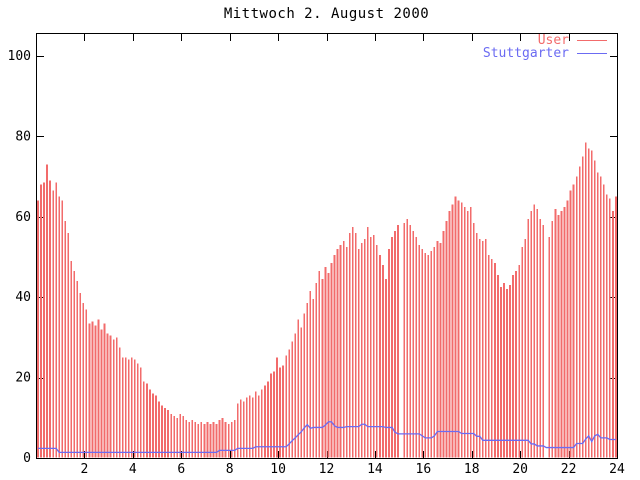 The width and height of the screenshot is (640, 480). What do you see at coordinates (592, 40) in the screenshot?
I see `legend-line-sample-user` at bounding box center [592, 40].